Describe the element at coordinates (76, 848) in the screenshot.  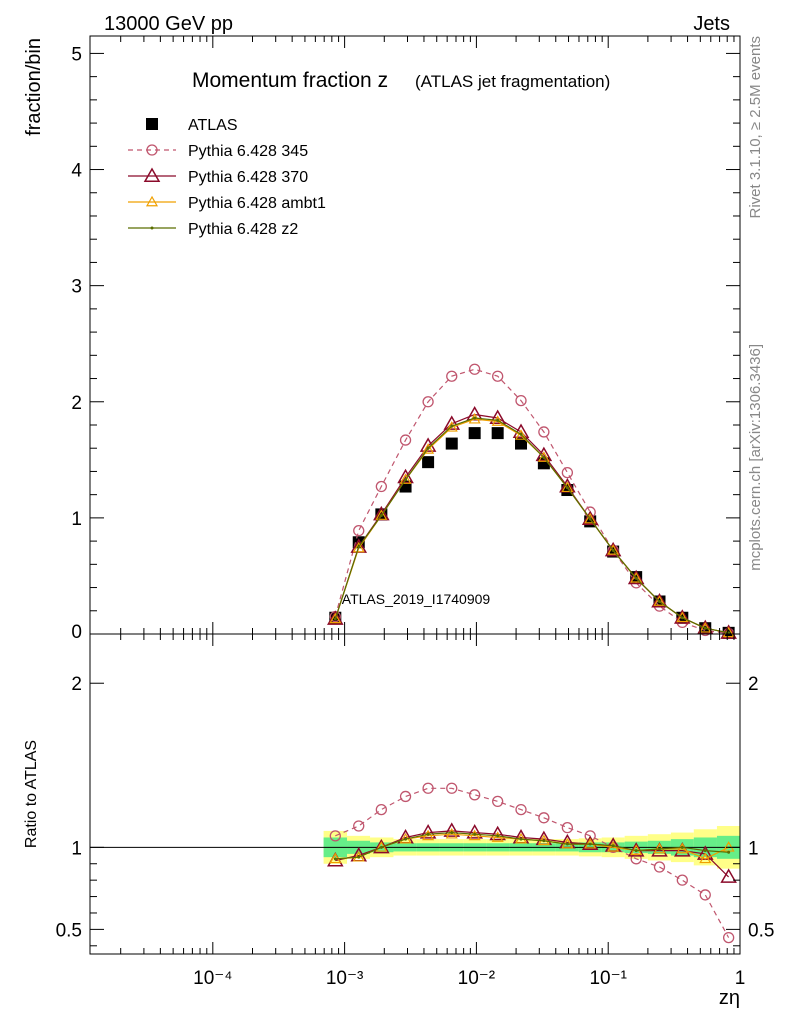
I see `ratio-tick-label-left-1: 1` at that location.